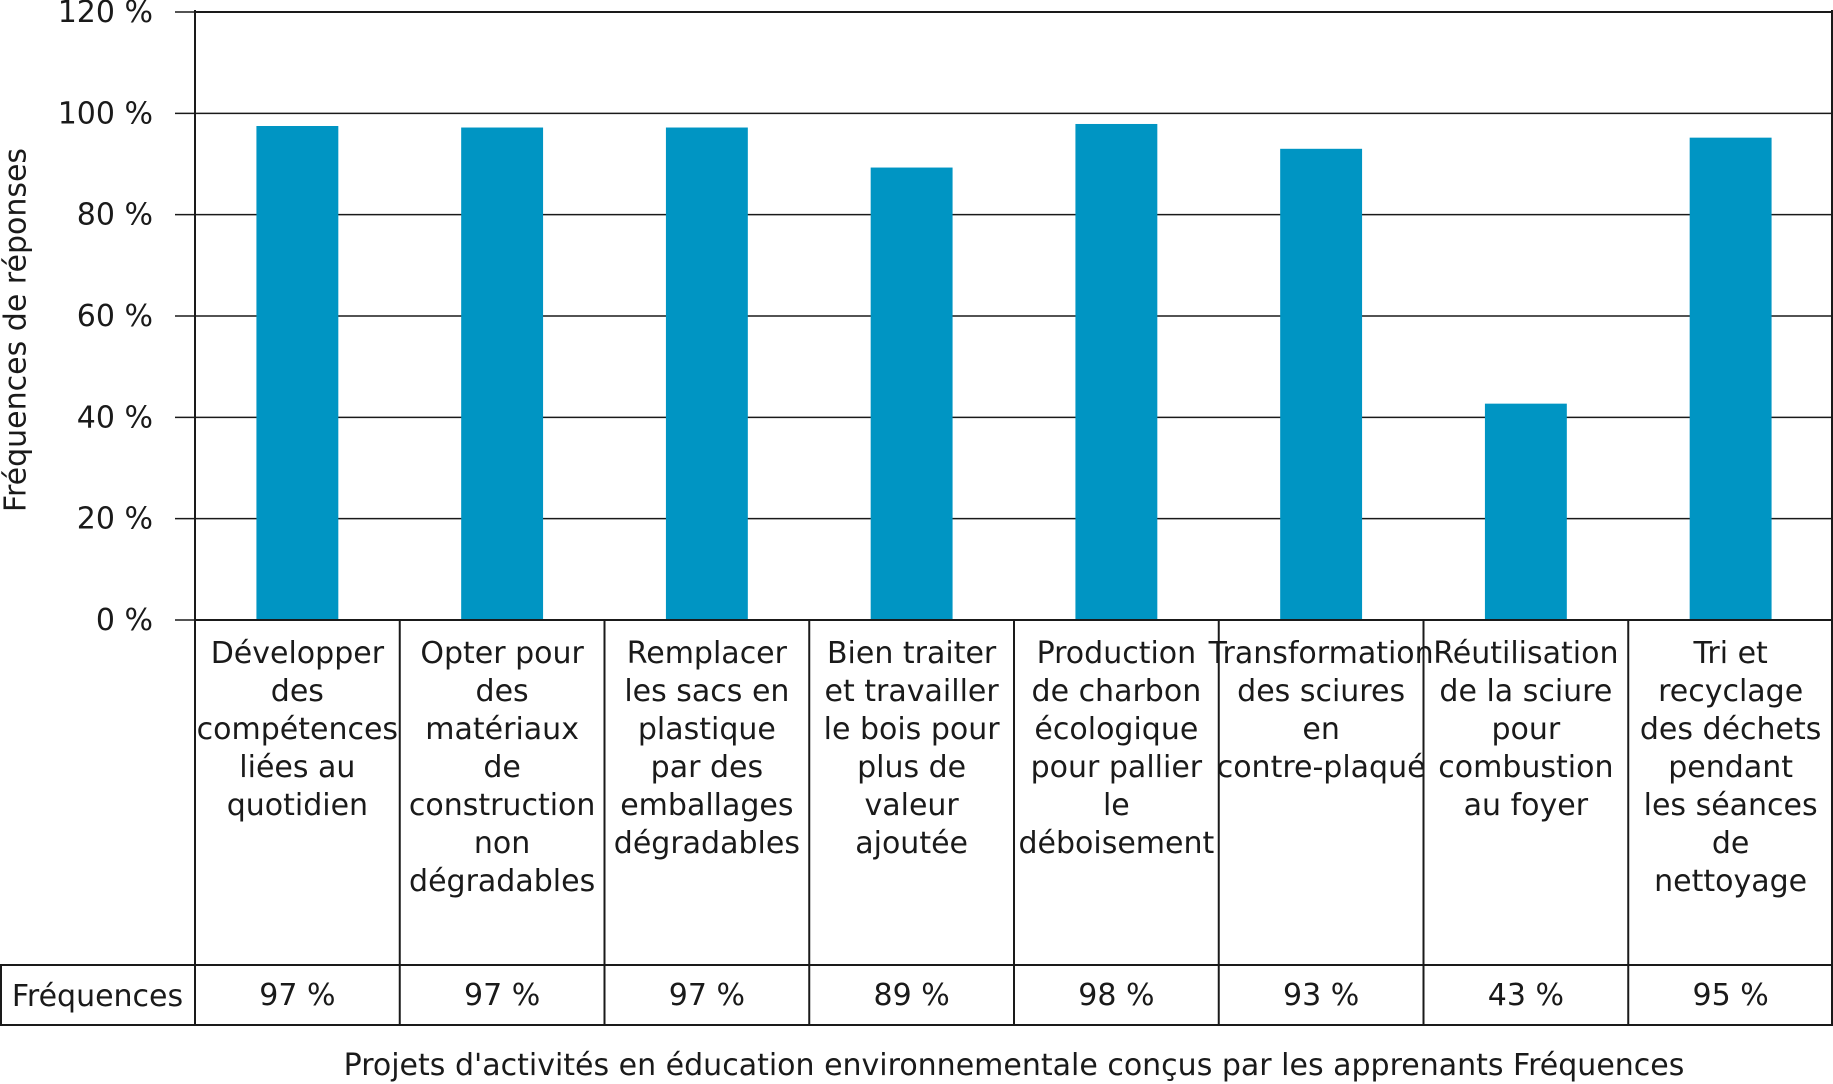  I want to click on category-label: Transformation des sciures en contre-plaqué, so click(1321, 710).